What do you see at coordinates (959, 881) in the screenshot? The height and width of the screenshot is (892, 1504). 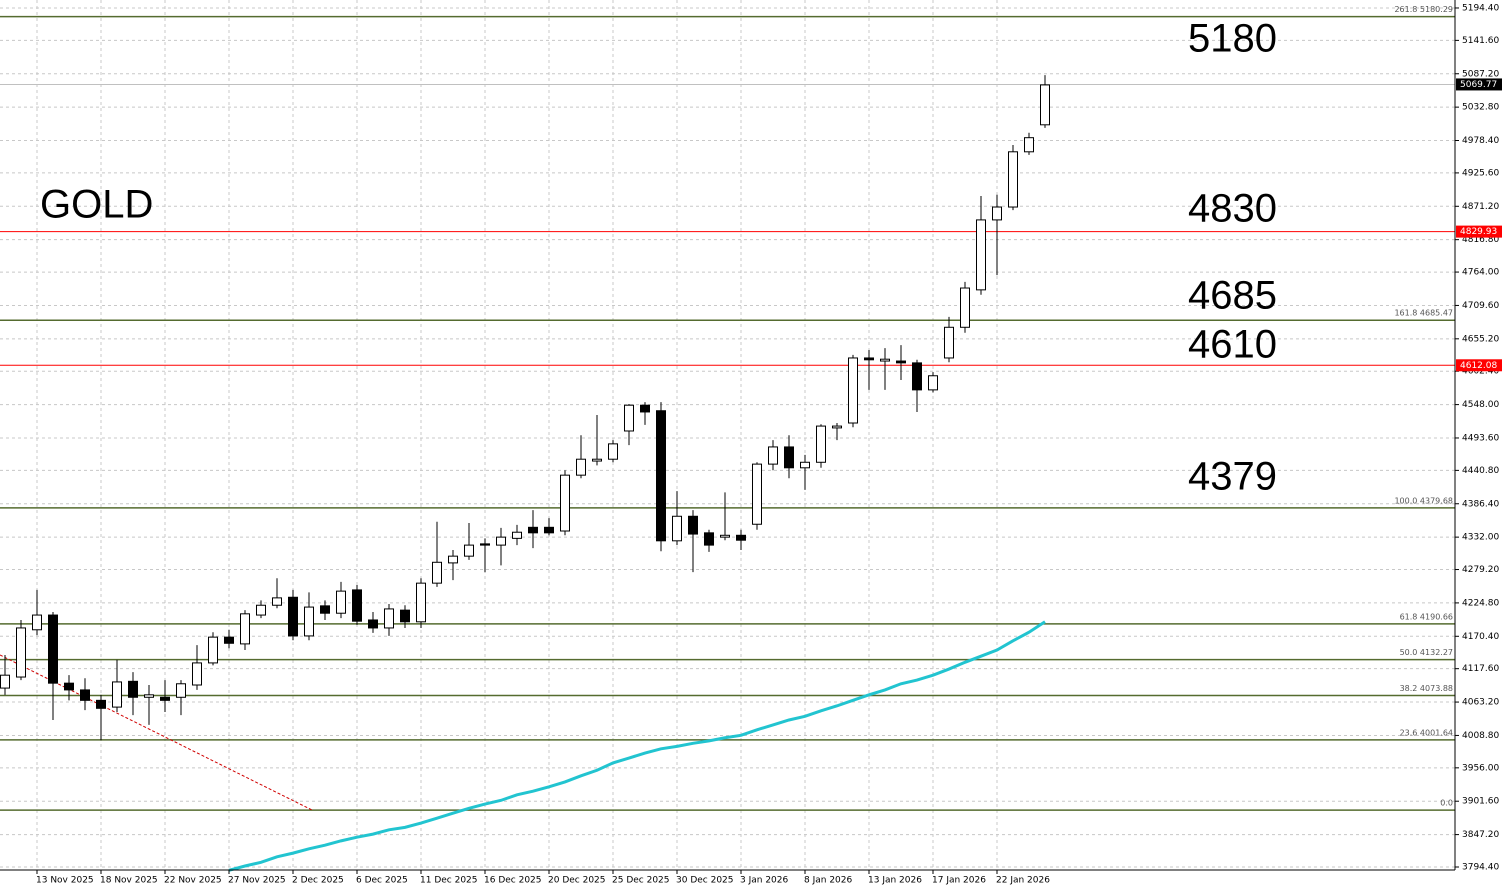 I see `x-tick-label: 17 Jan 2026` at bounding box center [959, 881].